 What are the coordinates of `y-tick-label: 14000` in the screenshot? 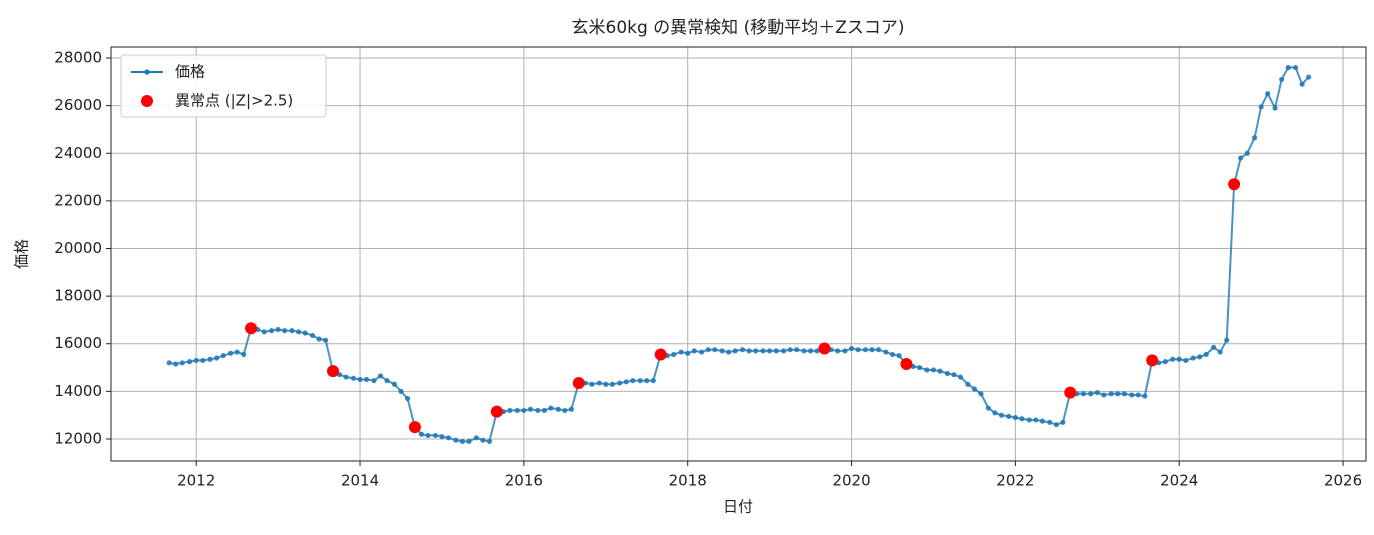 It's located at (78, 391).